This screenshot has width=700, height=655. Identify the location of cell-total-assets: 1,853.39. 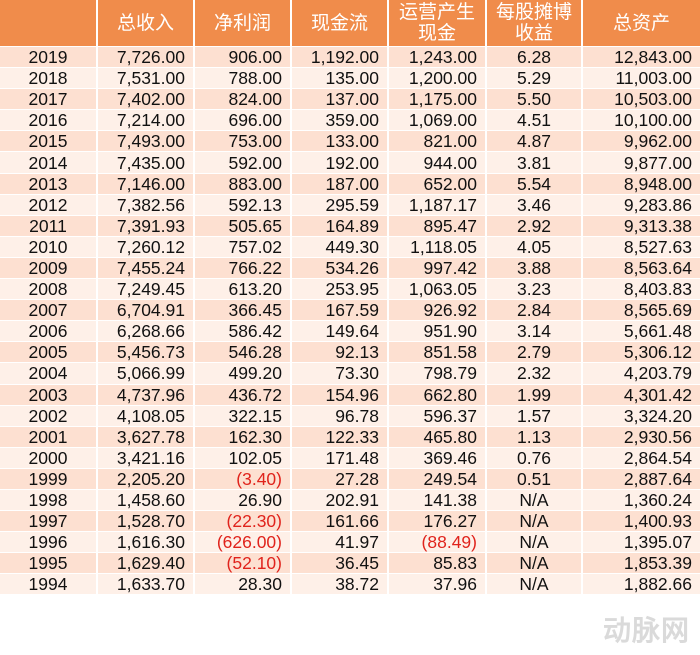
(641, 563).